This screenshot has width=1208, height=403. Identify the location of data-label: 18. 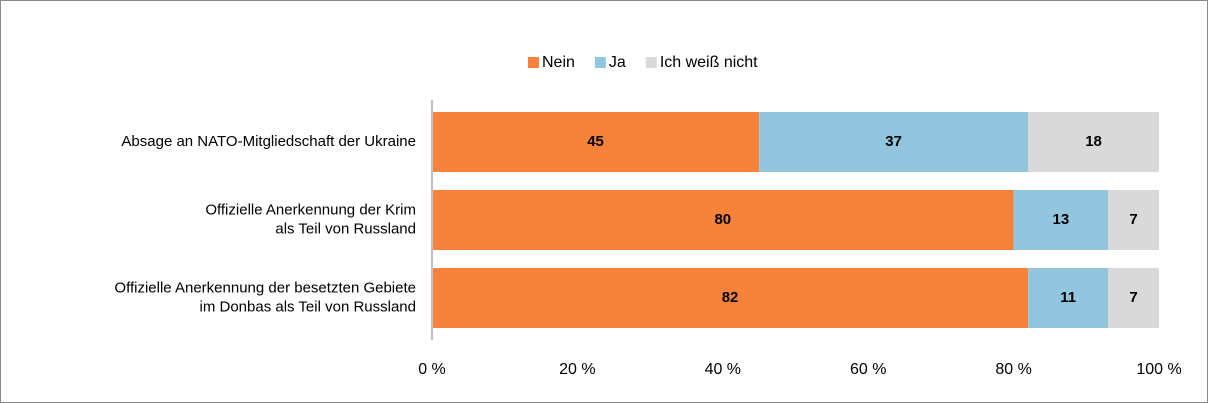
(1093, 141).